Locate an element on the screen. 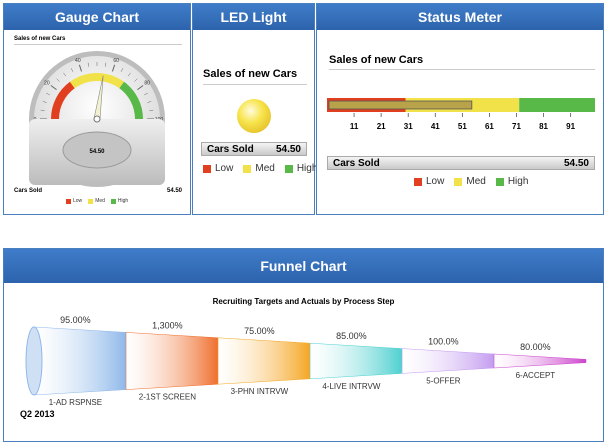  gauge-legend: Low Med High is located at coordinates (97, 201).